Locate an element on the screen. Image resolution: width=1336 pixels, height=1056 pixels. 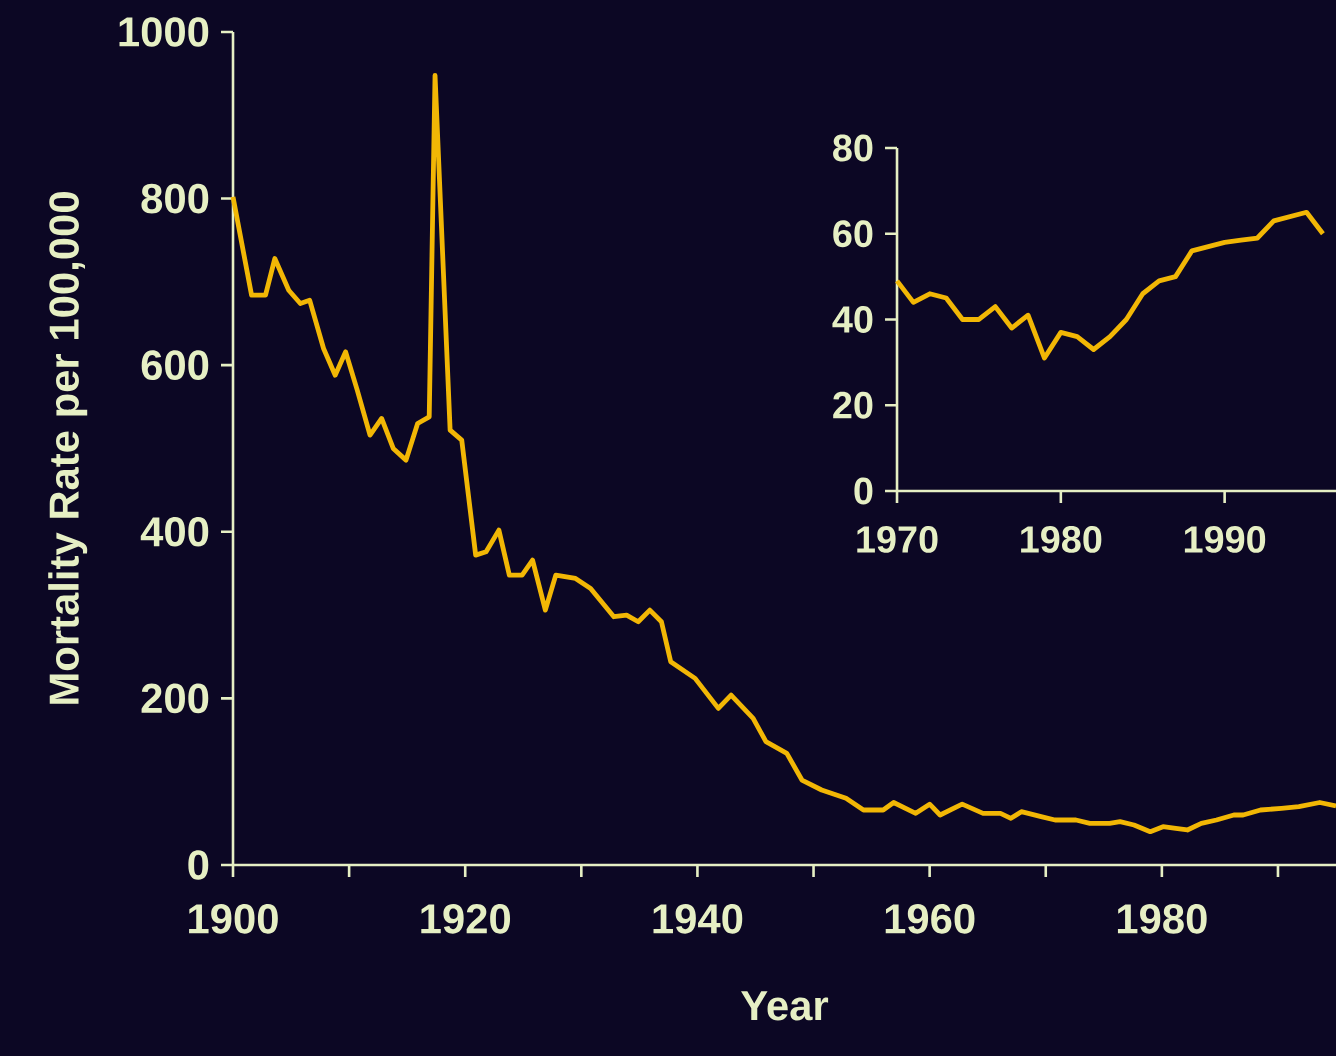
x-tick-label: 1960 is located at coordinates (930, 919).